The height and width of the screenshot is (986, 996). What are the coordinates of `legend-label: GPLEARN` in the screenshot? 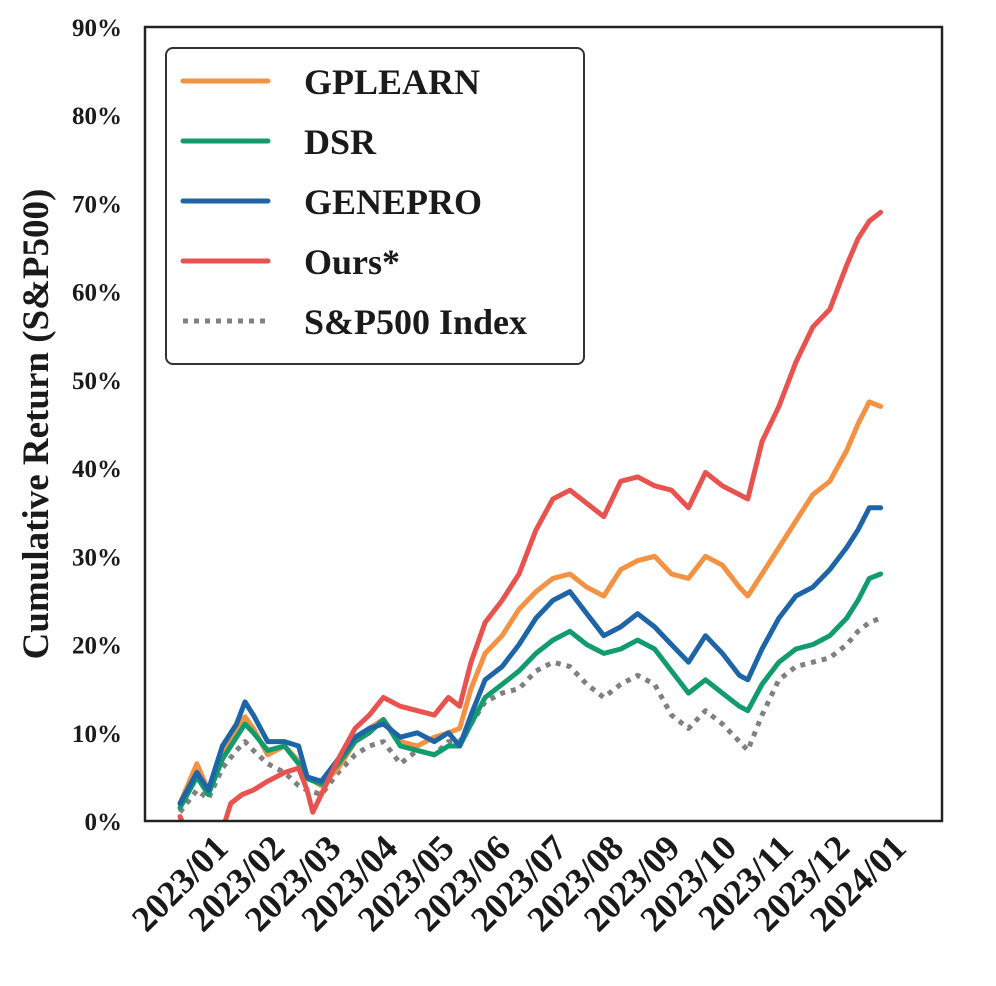 It's located at (392, 82).